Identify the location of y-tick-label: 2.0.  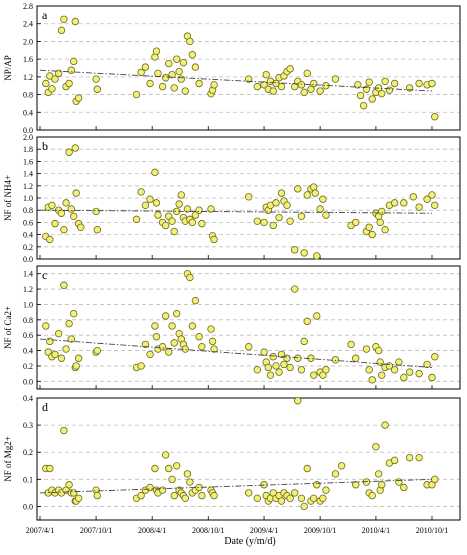
(28, 41).